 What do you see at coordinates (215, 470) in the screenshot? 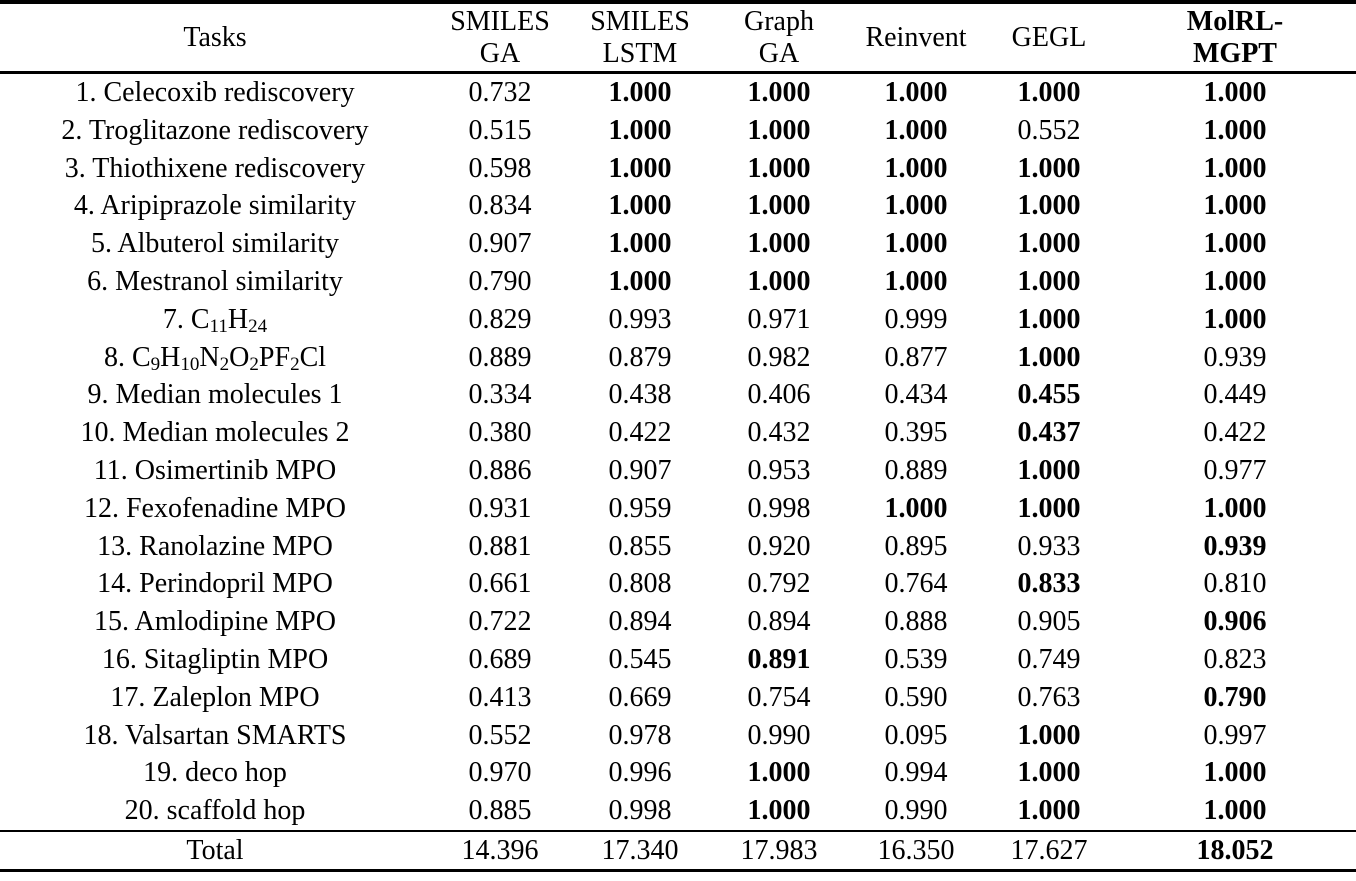
I see `task-cell: 11. Osimertinib MPO` at bounding box center [215, 470].